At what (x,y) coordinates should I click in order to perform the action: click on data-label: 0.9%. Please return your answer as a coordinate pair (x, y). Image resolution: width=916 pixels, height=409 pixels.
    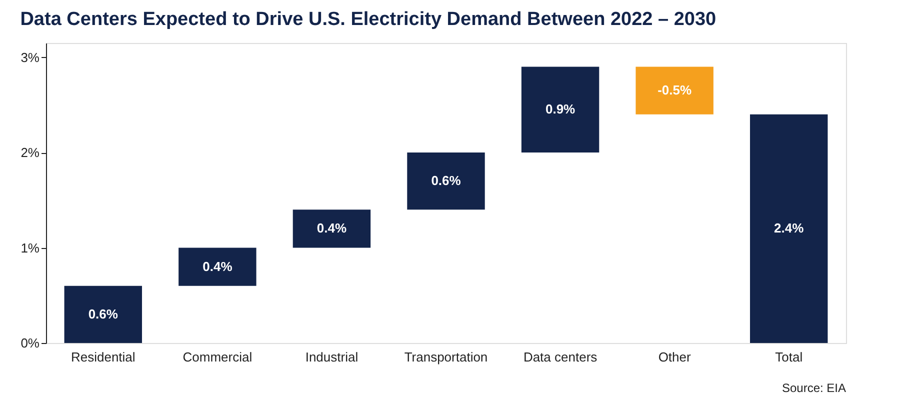
    Looking at the image, I should click on (560, 109).